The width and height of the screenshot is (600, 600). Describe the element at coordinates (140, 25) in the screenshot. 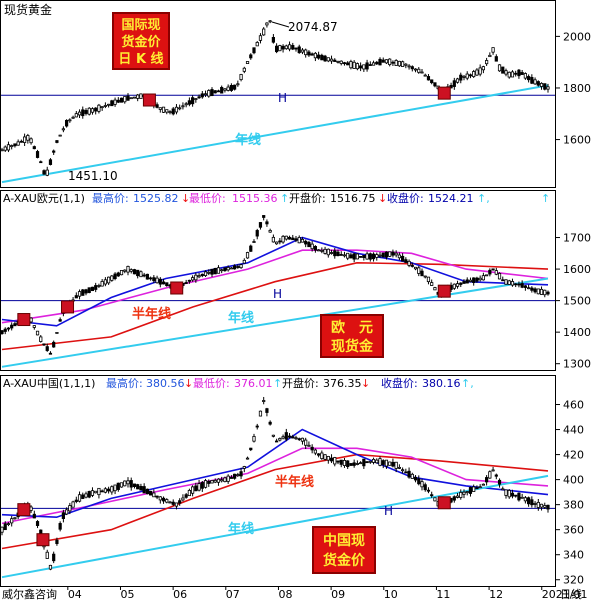

I see `panel-1-stamp-line1: 国际现` at that location.